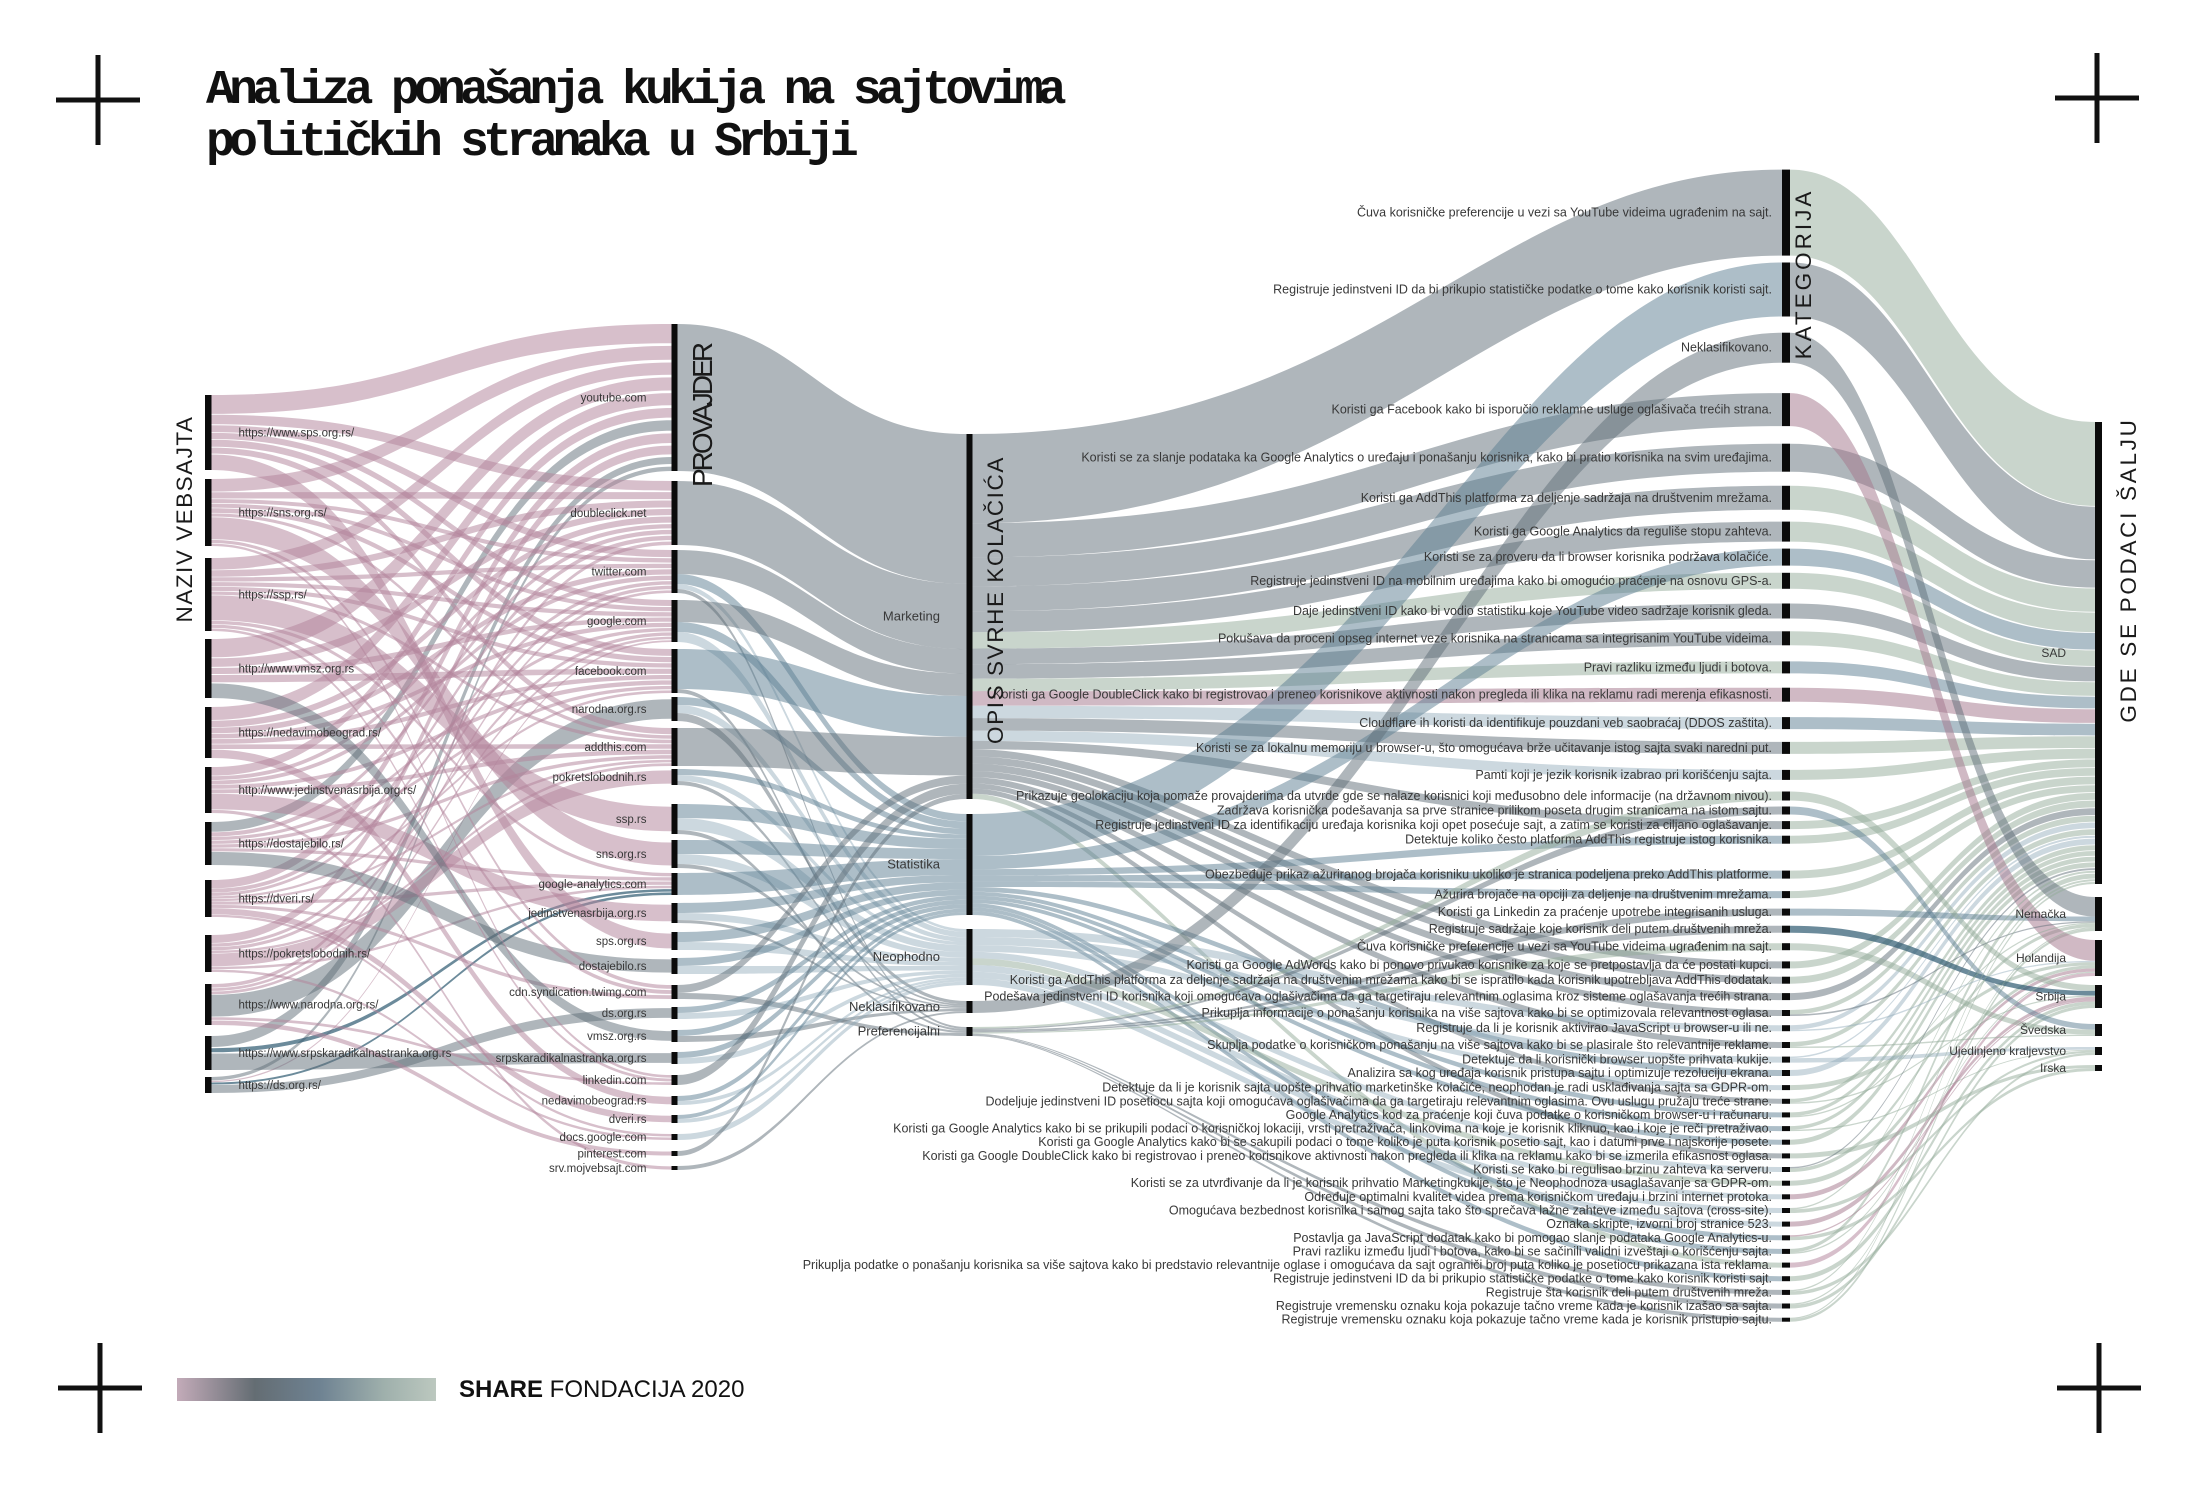  Describe the element at coordinates (277, 900) in the screenshot. I see `svg-text: https://dveri.rs/` at that location.